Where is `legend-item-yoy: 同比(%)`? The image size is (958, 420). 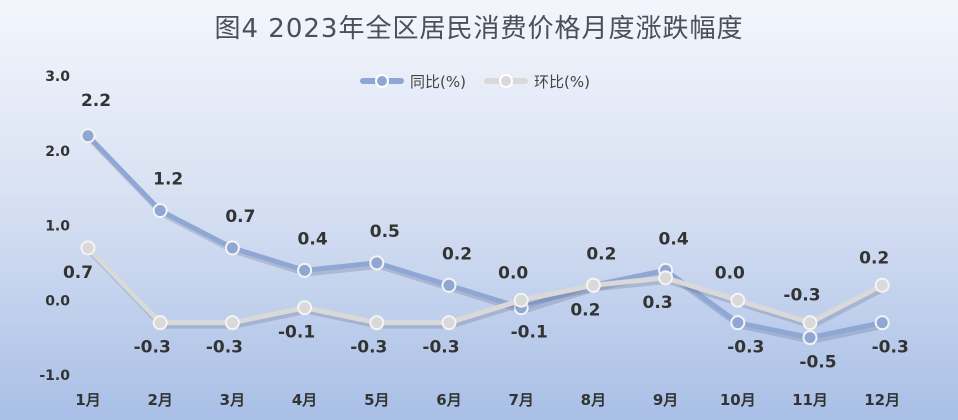
legend-item-yoy: 同比(%) is located at coordinates (413, 81).